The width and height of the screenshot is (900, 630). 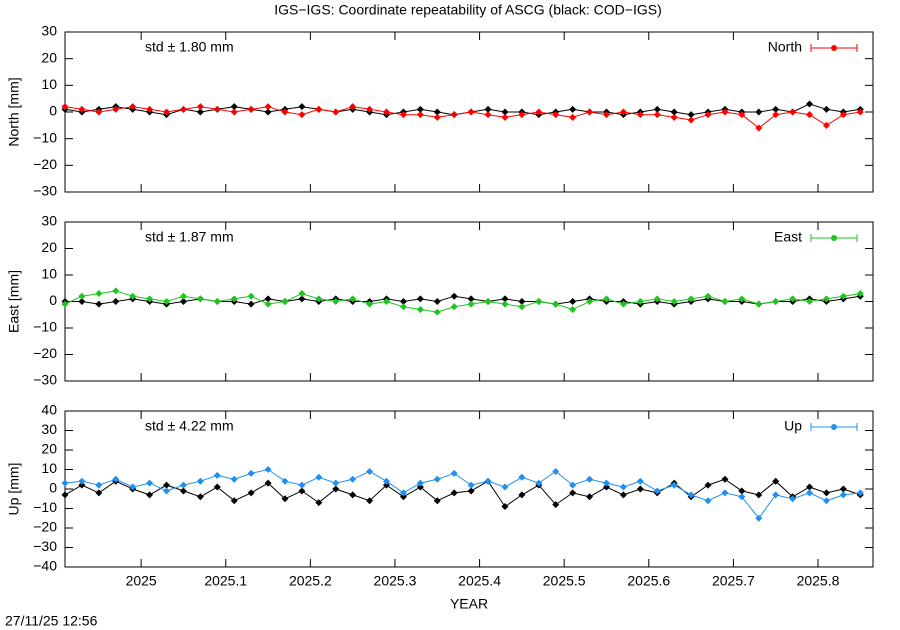 What do you see at coordinates (14, 301) in the screenshot?
I see `y-axis-label: East [mm]` at bounding box center [14, 301].